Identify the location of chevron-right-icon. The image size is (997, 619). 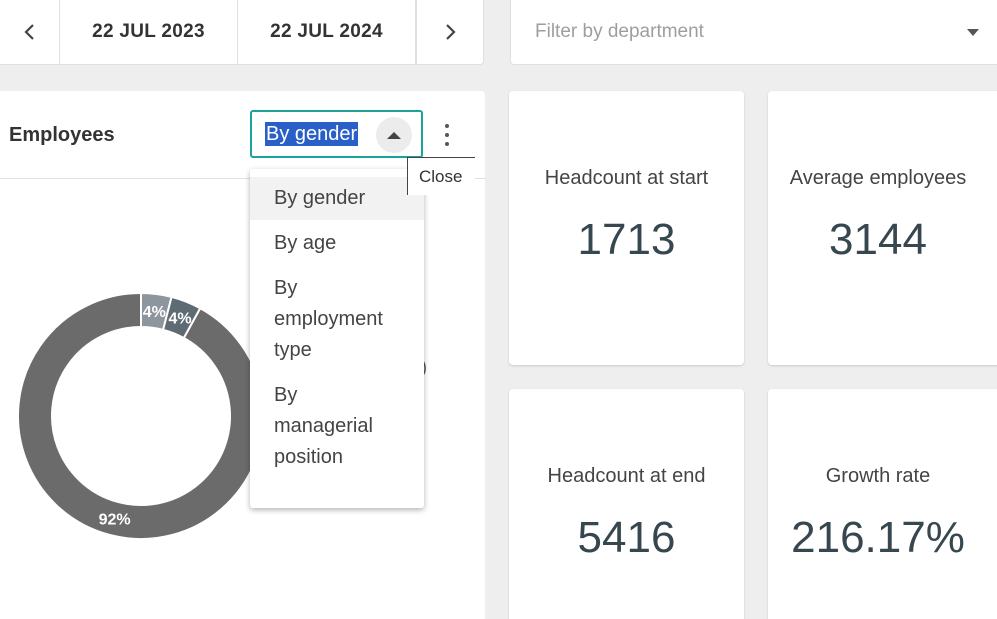
(451, 32).